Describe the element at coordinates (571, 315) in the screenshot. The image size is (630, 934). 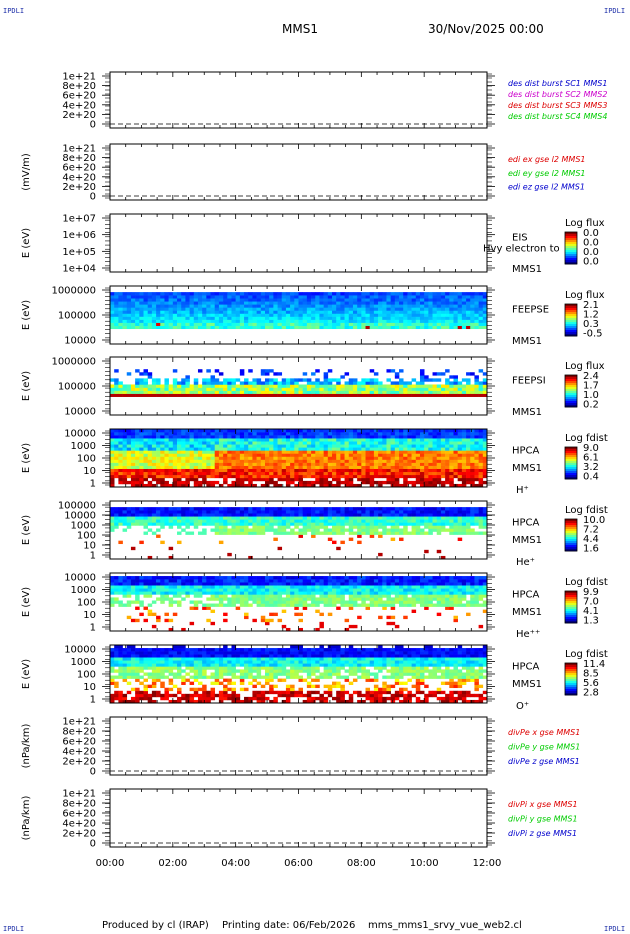
I see `colorbar-segment` at that location.